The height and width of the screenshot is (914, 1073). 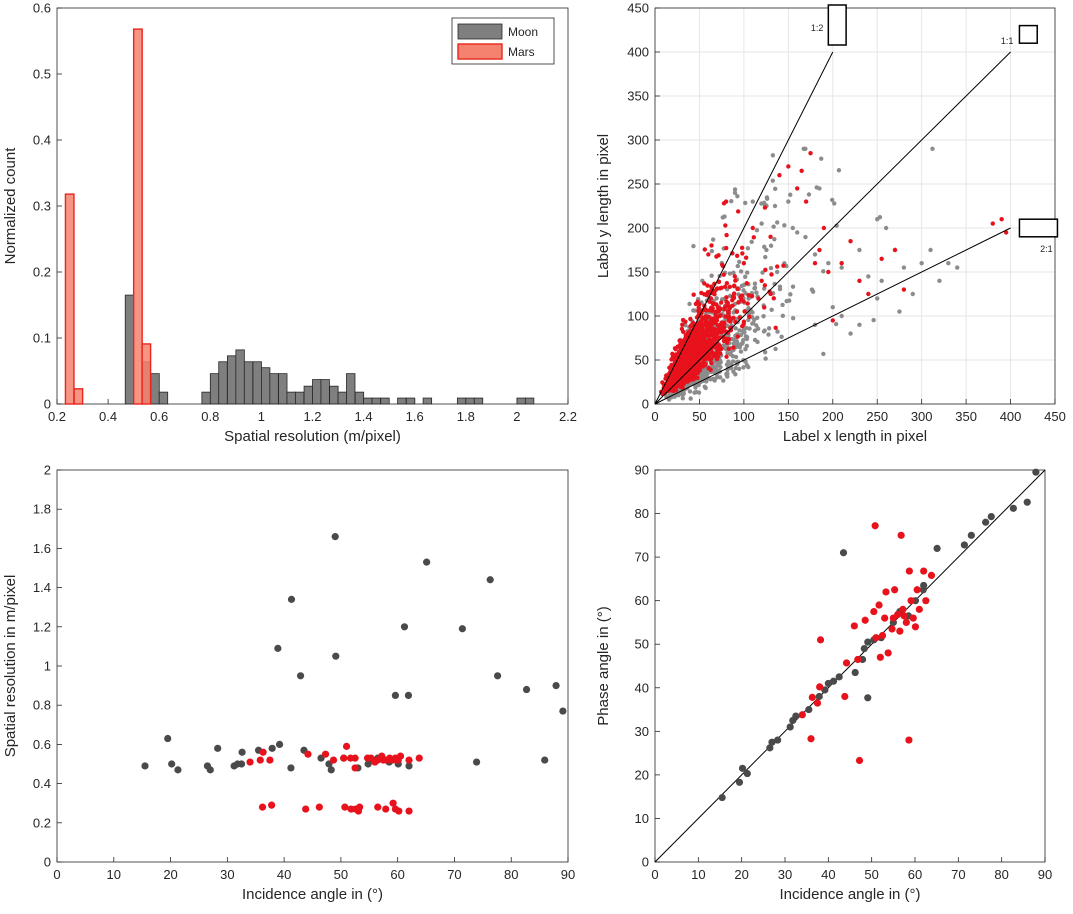 What do you see at coordinates (744, 416) in the screenshot?
I see `x-tick-label: 100` at bounding box center [744, 416].